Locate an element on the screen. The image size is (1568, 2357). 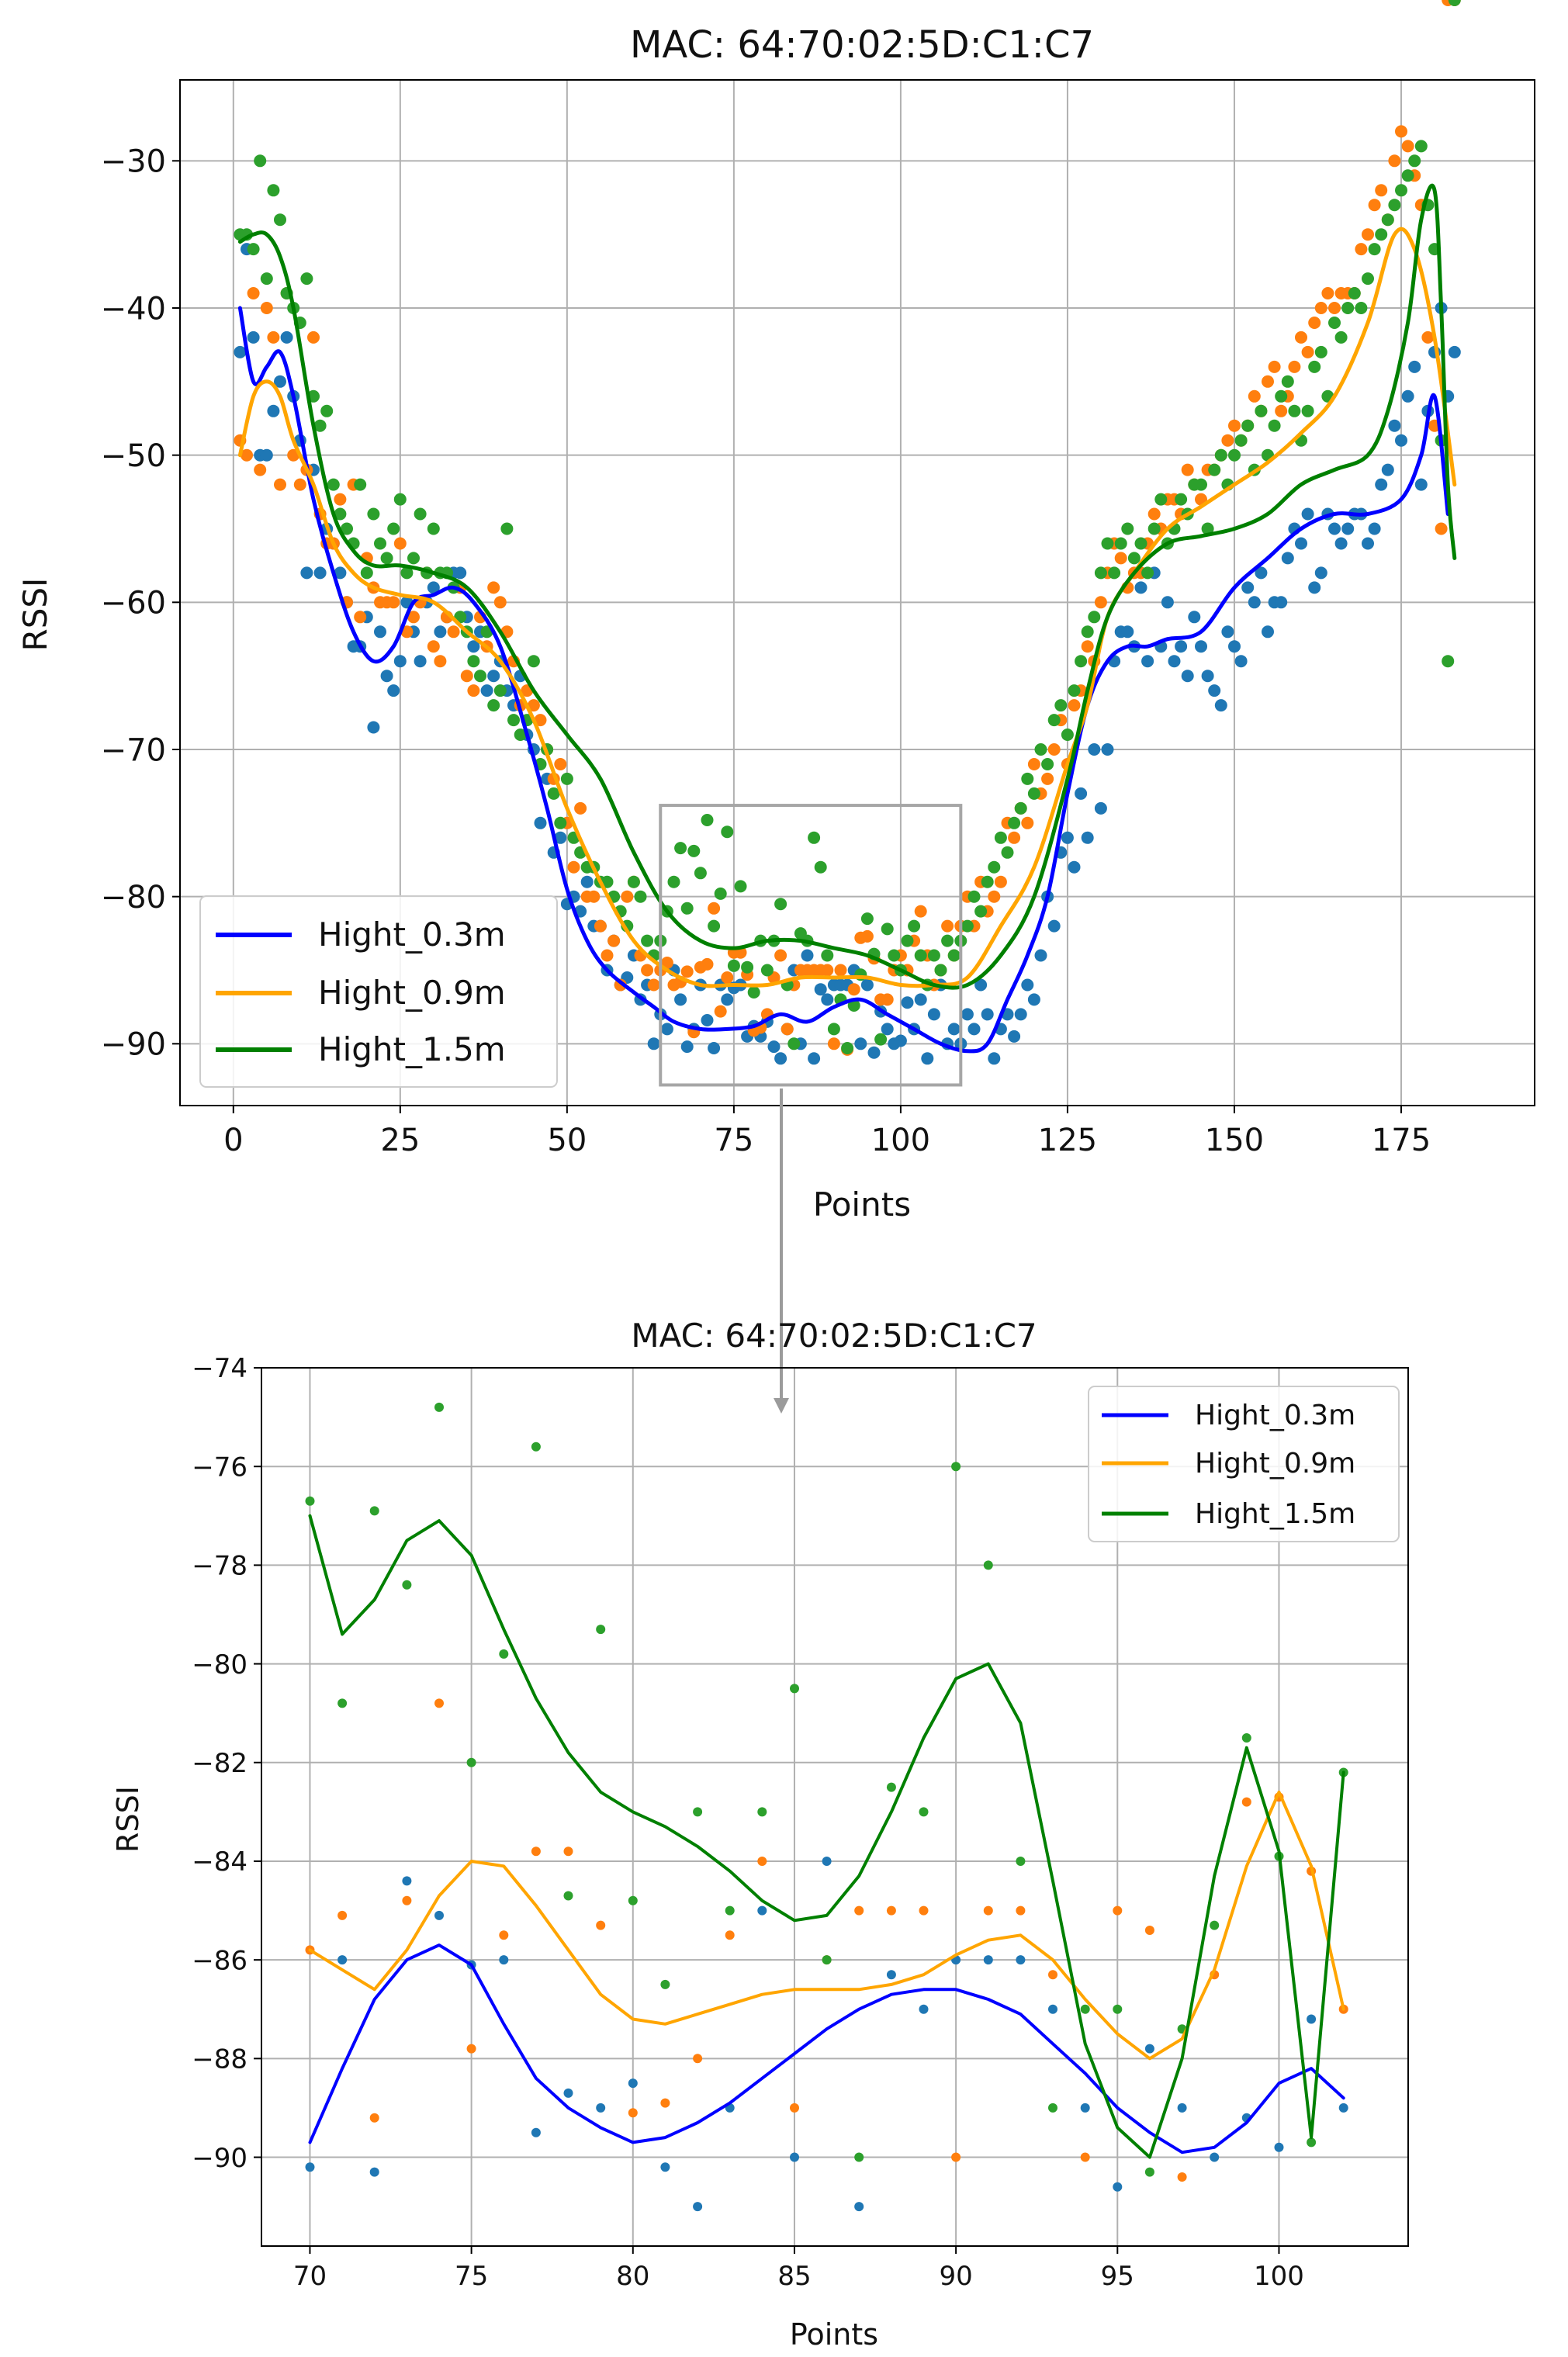
y-tick-label: −90 is located at coordinates (220, 2158).